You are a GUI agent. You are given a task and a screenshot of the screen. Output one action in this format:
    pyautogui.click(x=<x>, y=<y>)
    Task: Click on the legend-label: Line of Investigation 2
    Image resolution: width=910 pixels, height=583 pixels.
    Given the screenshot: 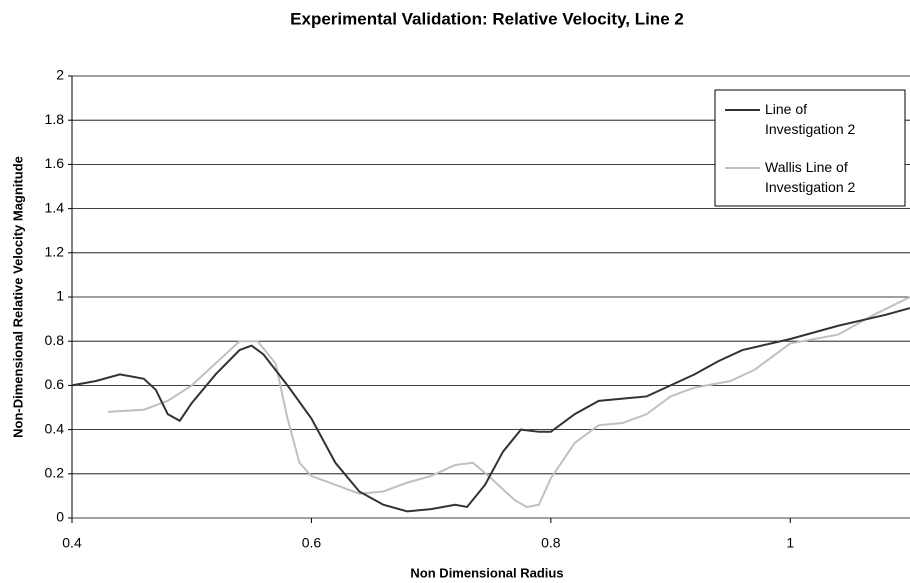 What is the action you would take?
    pyautogui.click(x=810, y=119)
    